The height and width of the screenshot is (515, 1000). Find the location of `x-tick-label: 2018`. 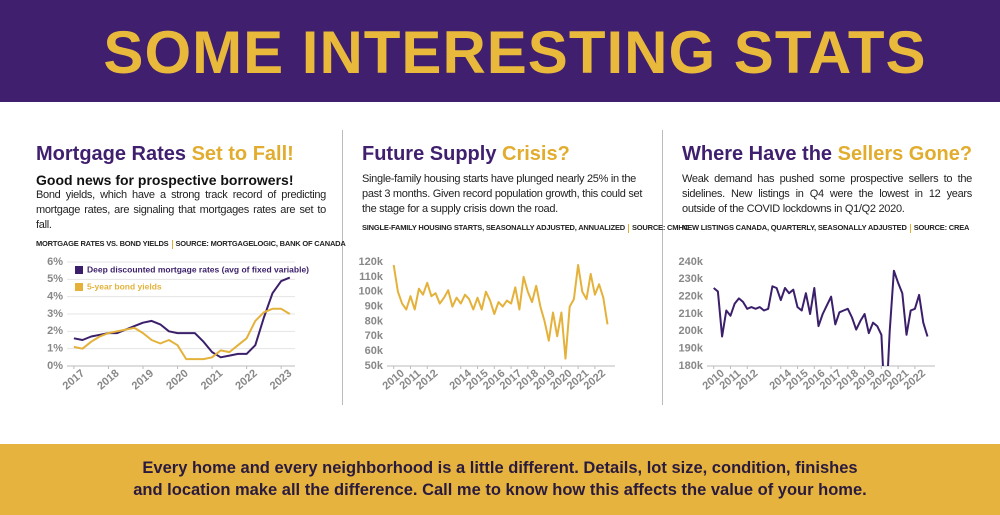

x-tick-label: 2018 is located at coordinates (108, 379).